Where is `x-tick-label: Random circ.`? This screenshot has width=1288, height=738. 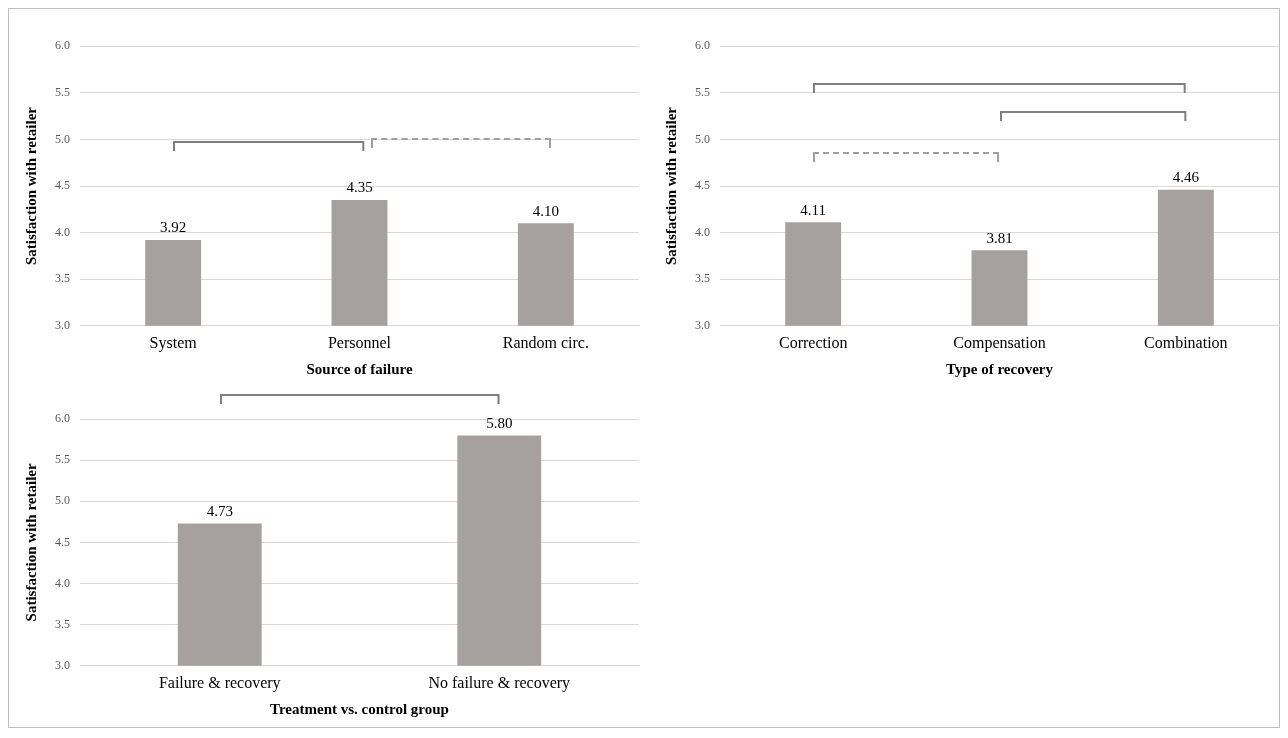
x-tick-label: Random circ. is located at coordinates (545, 342).